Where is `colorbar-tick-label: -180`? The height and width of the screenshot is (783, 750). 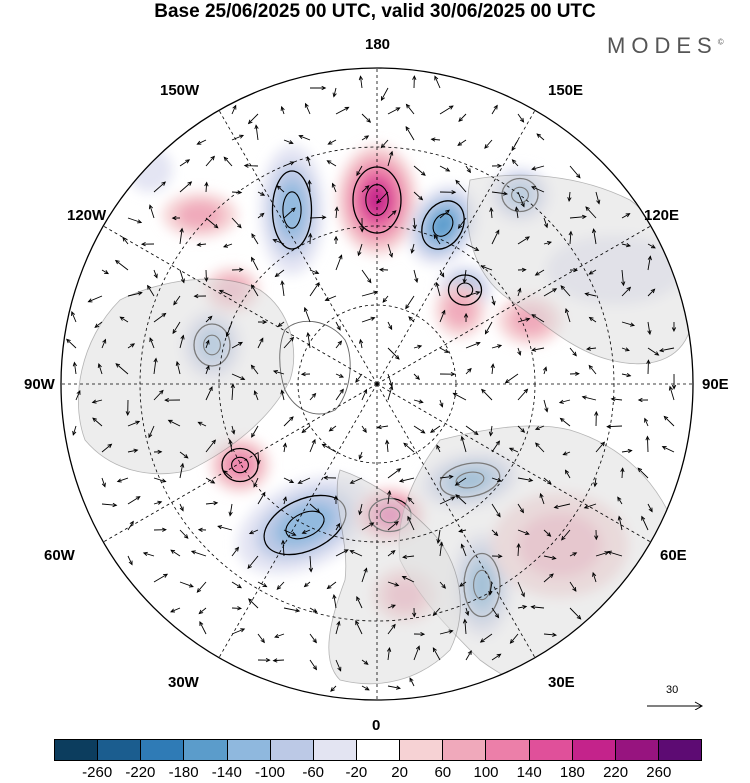 colorbar-tick-label: -180 is located at coordinates (183, 772).